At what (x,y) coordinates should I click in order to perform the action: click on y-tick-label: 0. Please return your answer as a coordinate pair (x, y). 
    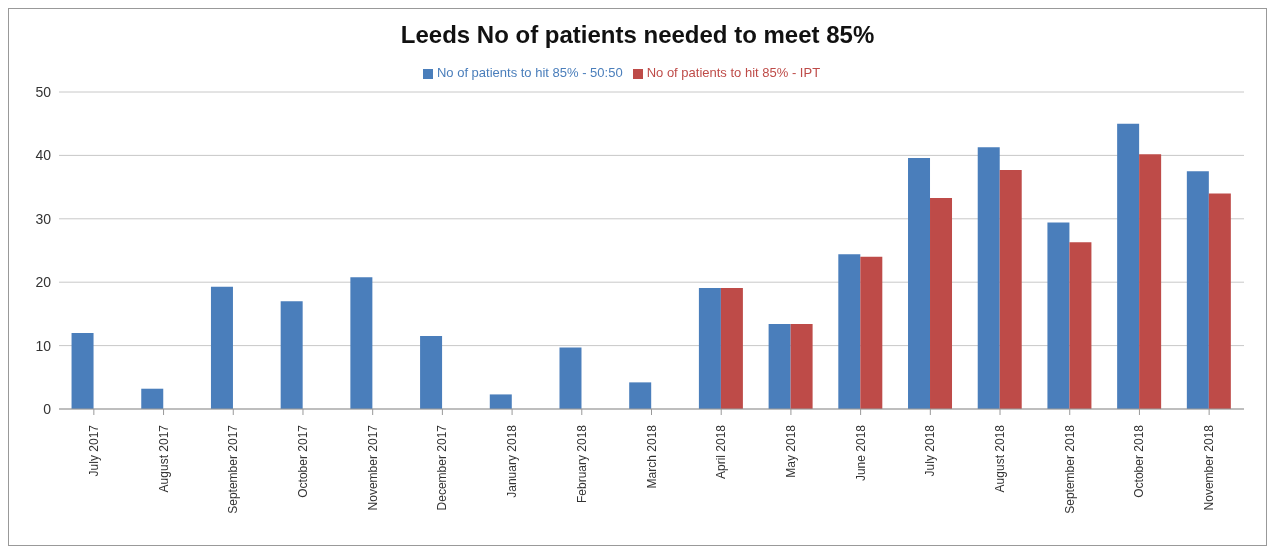
    Looking at the image, I should click on (47, 408).